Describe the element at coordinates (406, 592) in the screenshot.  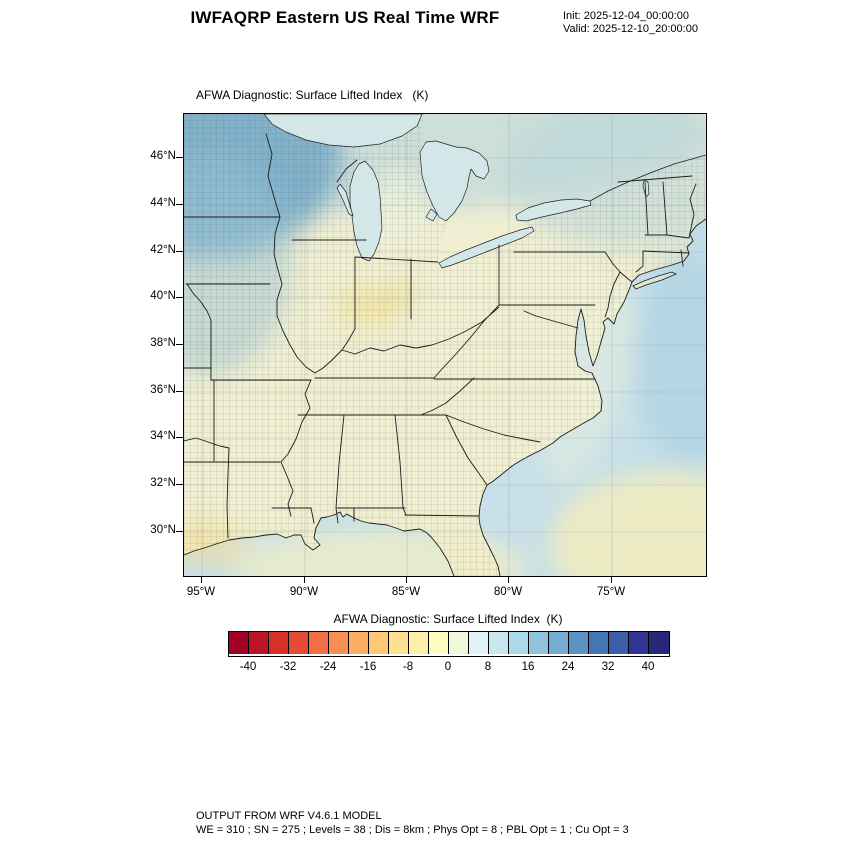
I see `lon-tick-label: 85°W` at that location.